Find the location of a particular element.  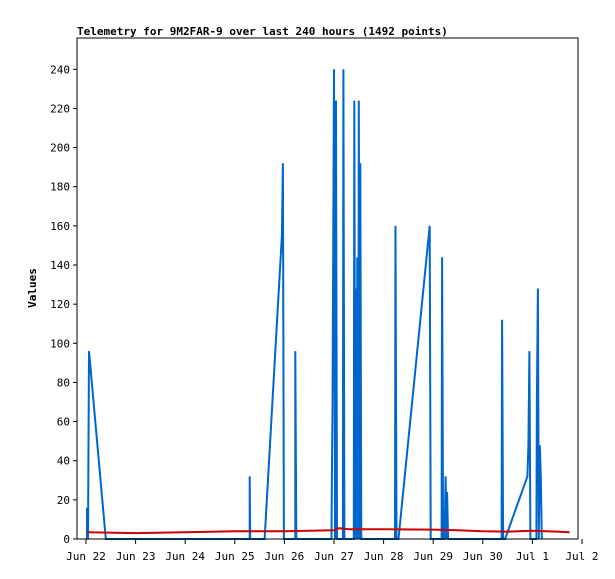

x-tick-label: Jun 24 is located at coordinates (185, 556).